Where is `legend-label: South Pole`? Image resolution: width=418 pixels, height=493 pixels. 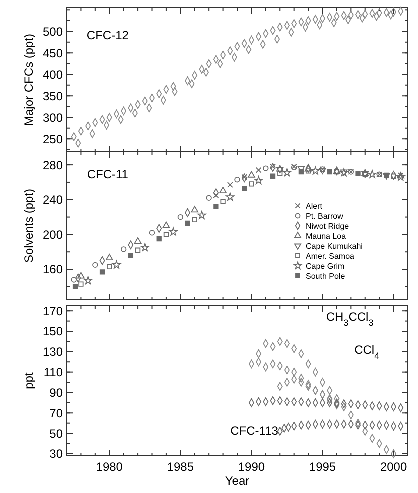 legend-label: South Pole is located at coordinates (326, 276).